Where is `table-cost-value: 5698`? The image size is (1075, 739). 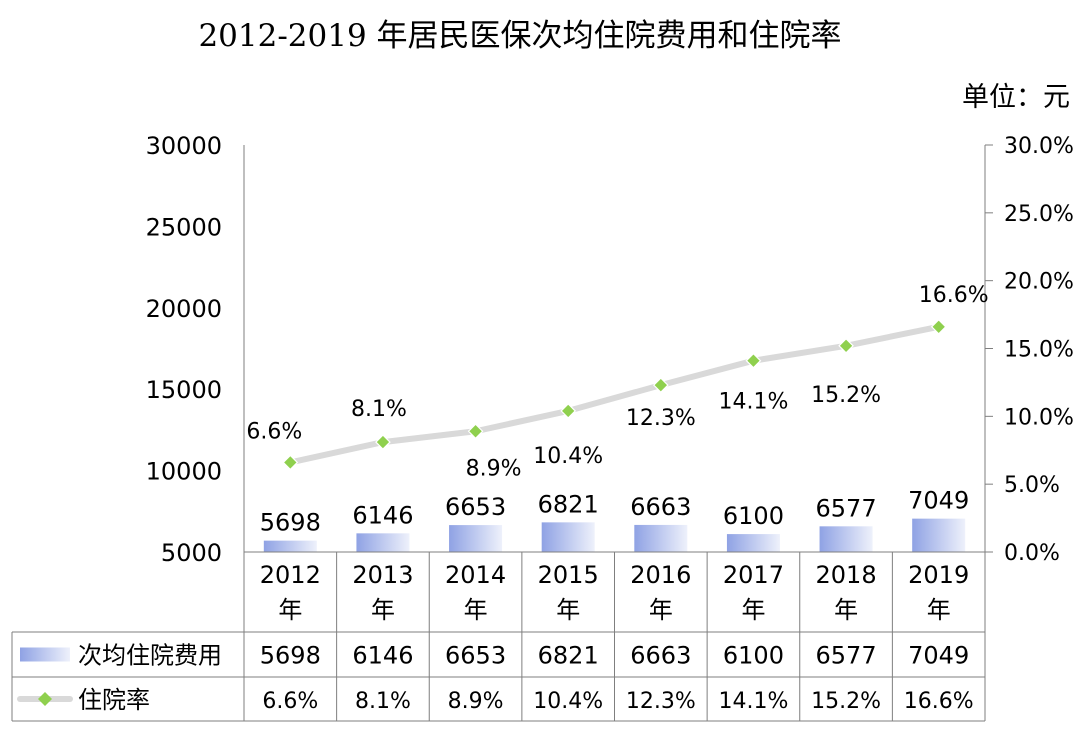
table-cost-value: 5698 is located at coordinates (290, 656).